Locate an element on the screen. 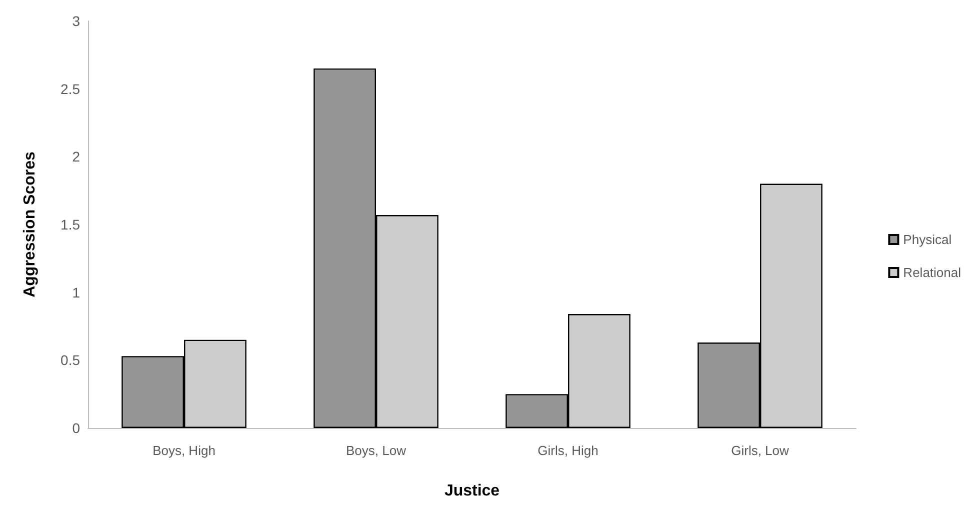 This screenshot has width=979, height=512. x-tick-label: Boys, High is located at coordinates (184, 450).